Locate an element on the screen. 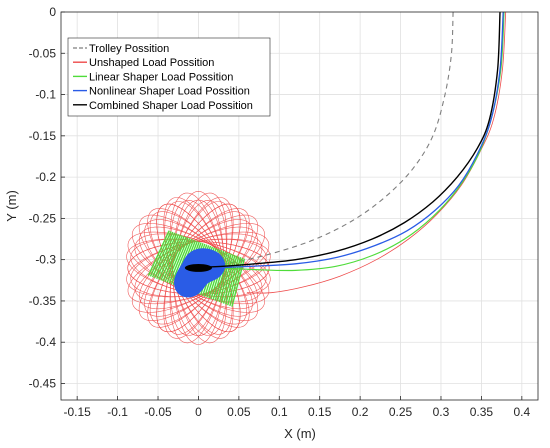  legend-entry: Unshaped Load Possition is located at coordinates (151, 63).